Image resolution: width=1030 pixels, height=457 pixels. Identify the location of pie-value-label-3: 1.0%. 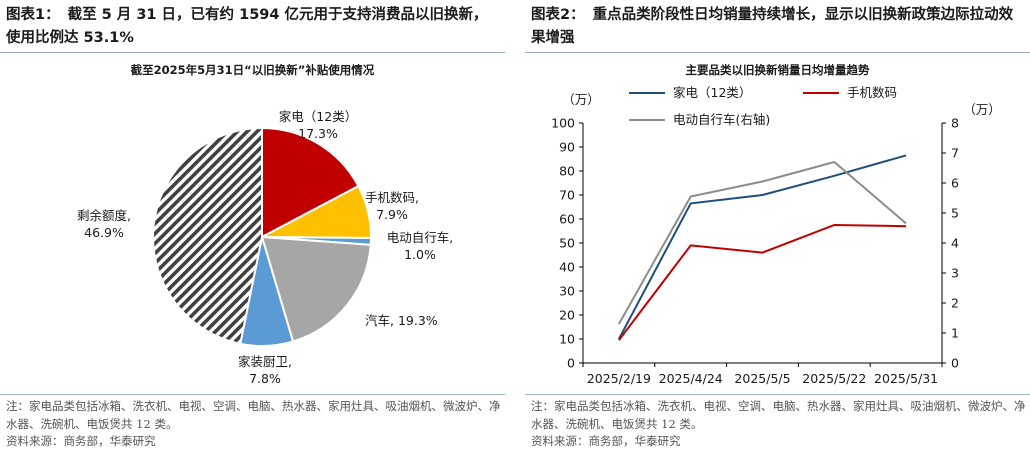
(420, 254).